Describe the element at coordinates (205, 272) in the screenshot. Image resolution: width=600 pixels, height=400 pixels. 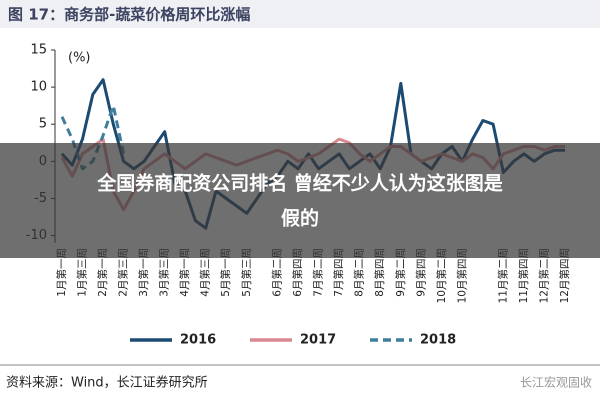
I see `x-tick-label: 4月第三周` at that location.